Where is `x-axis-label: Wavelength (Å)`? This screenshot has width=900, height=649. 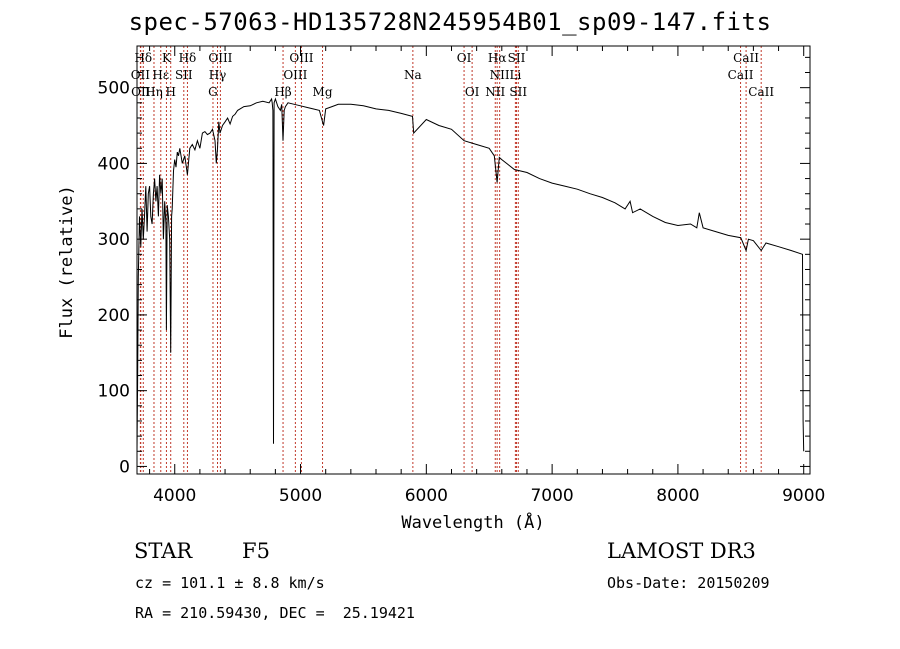 x-axis-label: Wavelength (Å) is located at coordinates (472, 522).